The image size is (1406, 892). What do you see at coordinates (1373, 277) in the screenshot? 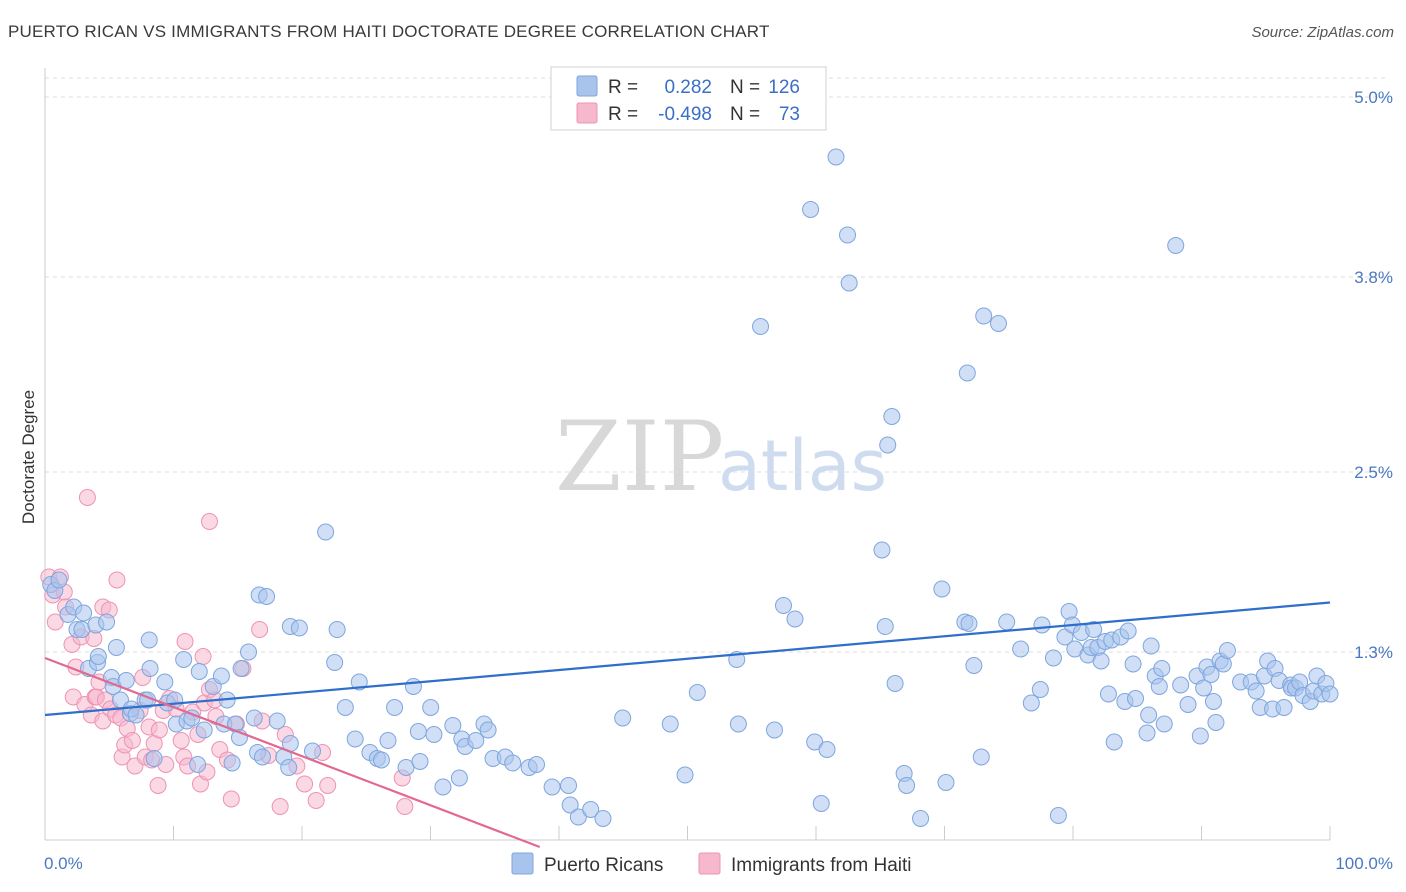
I see `y-tick-label-2: 3.8%` at bounding box center [1373, 277].